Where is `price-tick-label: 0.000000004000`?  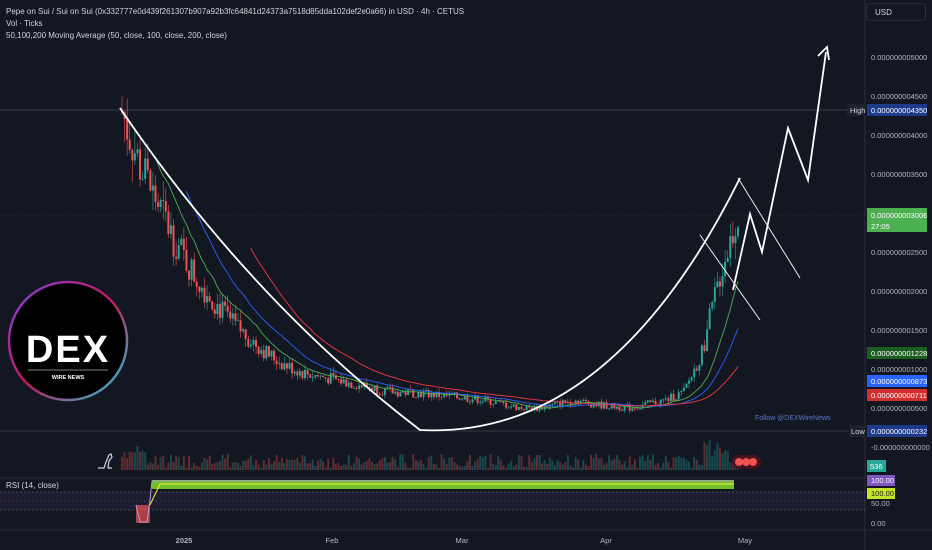
price-tick-label: 0.000000004000 is located at coordinates (899, 135).